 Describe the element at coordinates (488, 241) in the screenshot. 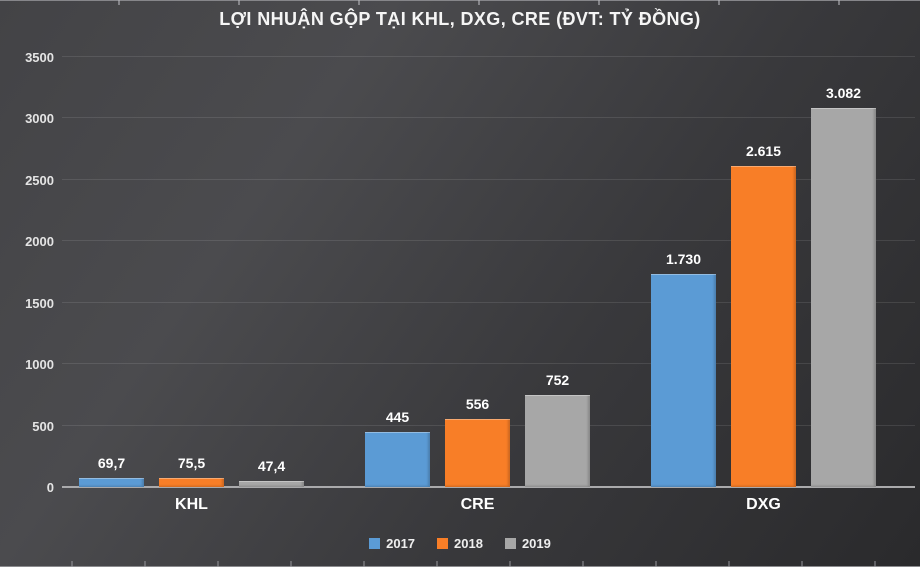

I see `gridline-2000` at that location.